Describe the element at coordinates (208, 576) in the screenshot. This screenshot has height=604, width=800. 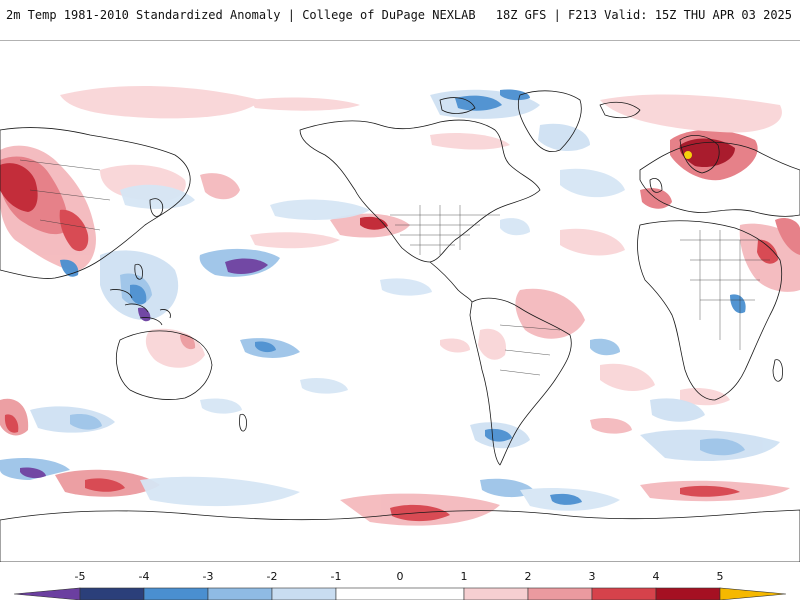
I see `legend-tick-neg3: -3` at that location.